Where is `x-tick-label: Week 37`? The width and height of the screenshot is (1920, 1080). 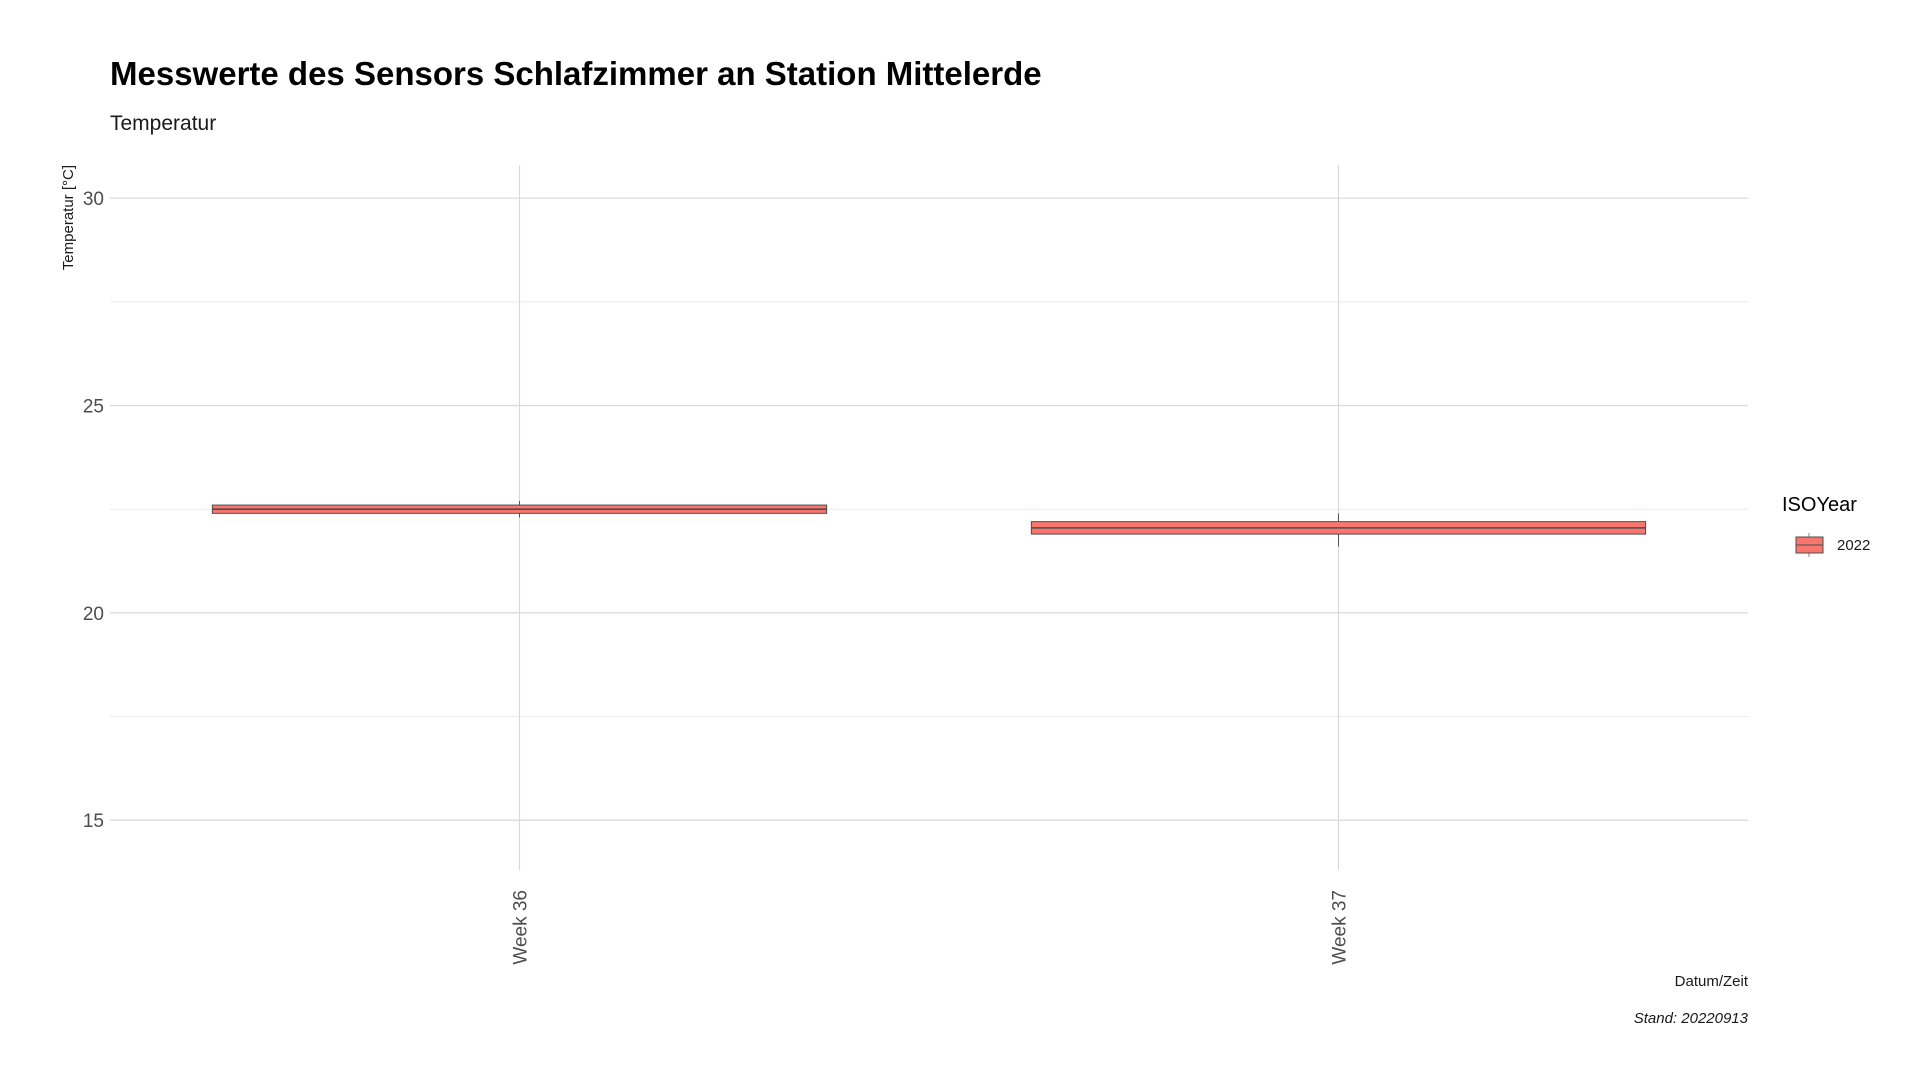 x-tick-label: Week 37 is located at coordinates (1340, 927).